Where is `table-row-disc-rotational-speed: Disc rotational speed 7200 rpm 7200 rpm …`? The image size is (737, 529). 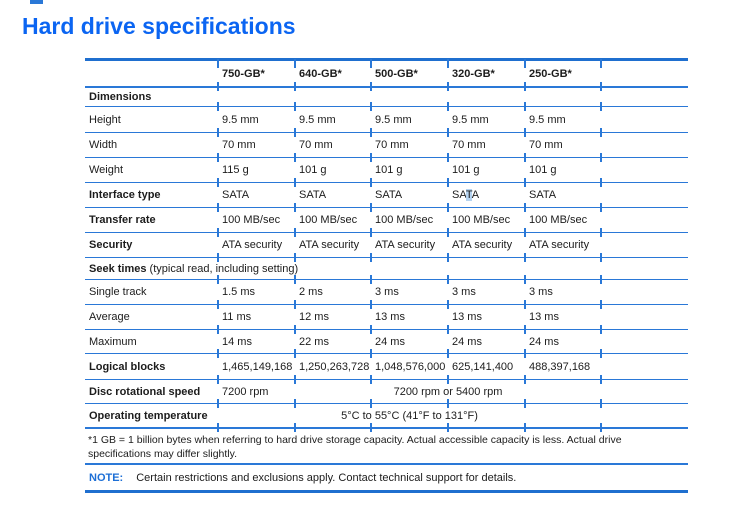 table-row-disc-rotational-speed: Disc rotational speed 7200 rpm 7200 rpm … is located at coordinates (386, 394).